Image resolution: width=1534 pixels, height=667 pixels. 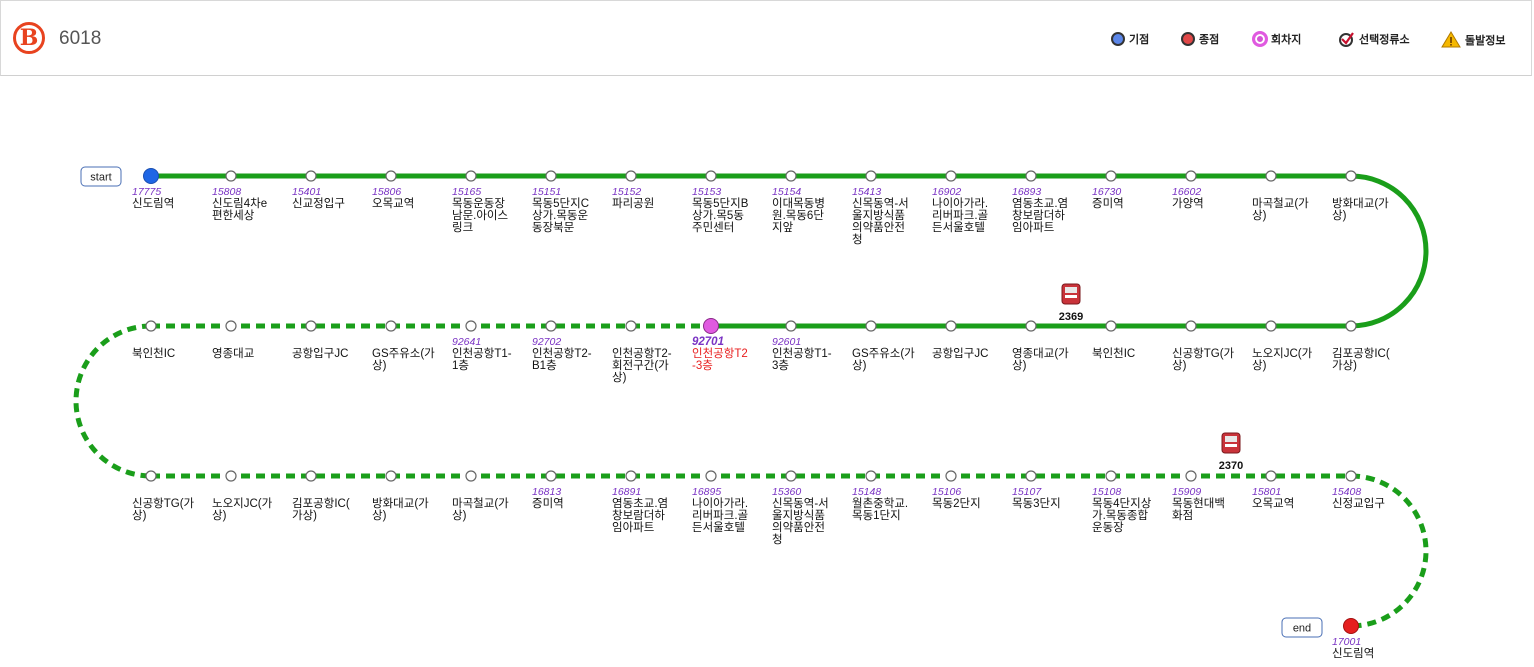 What do you see at coordinates (233, 340) in the screenshot?
I see `bus-stop: 영종대교` at bounding box center [233, 340].